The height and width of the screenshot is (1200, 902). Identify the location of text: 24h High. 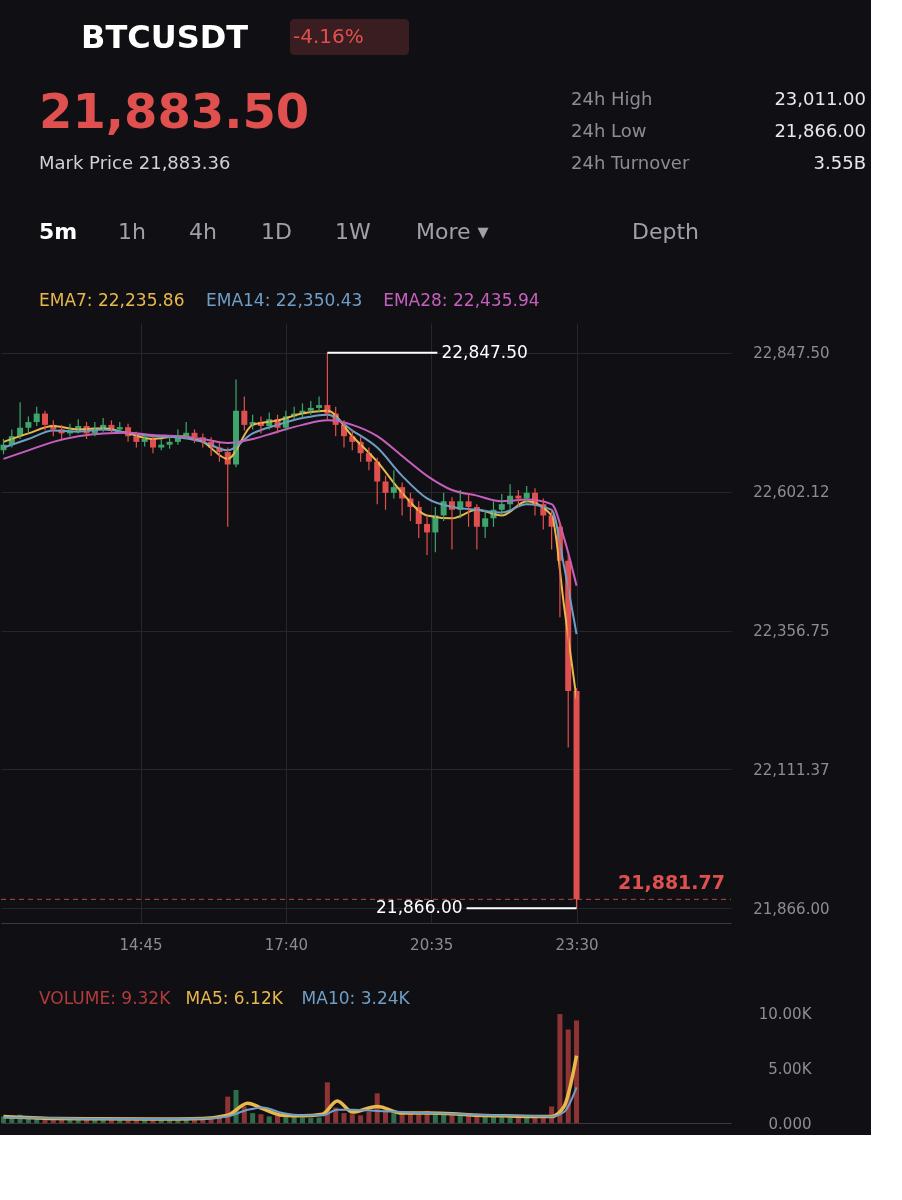
(612, 98).